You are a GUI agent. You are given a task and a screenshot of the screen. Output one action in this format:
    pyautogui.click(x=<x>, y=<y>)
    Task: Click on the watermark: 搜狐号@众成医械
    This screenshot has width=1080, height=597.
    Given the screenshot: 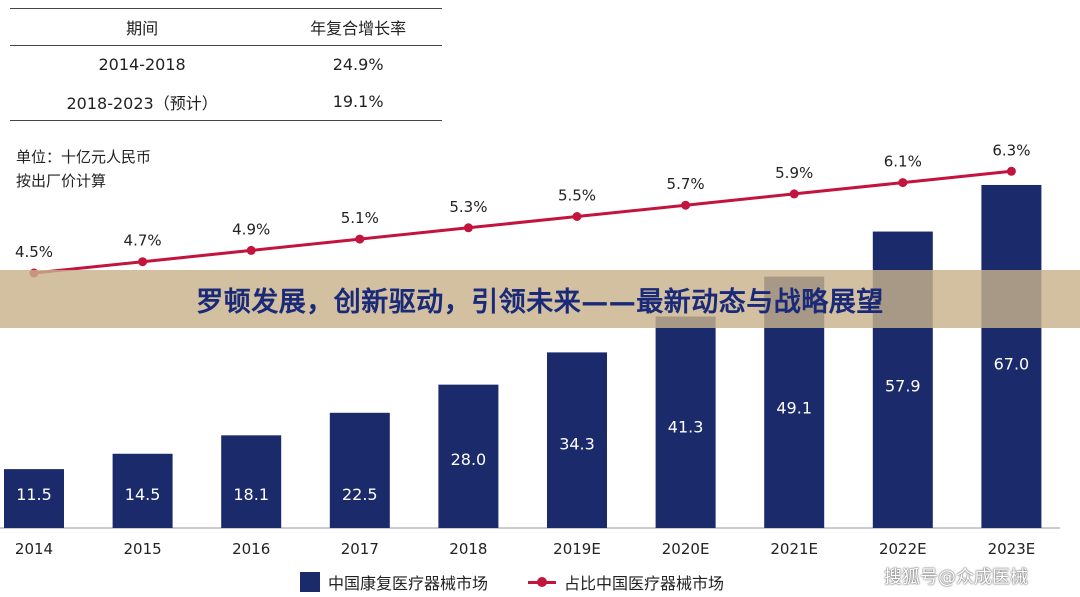 What is the action you would take?
    pyautogui.click(x=956, y=577)
    